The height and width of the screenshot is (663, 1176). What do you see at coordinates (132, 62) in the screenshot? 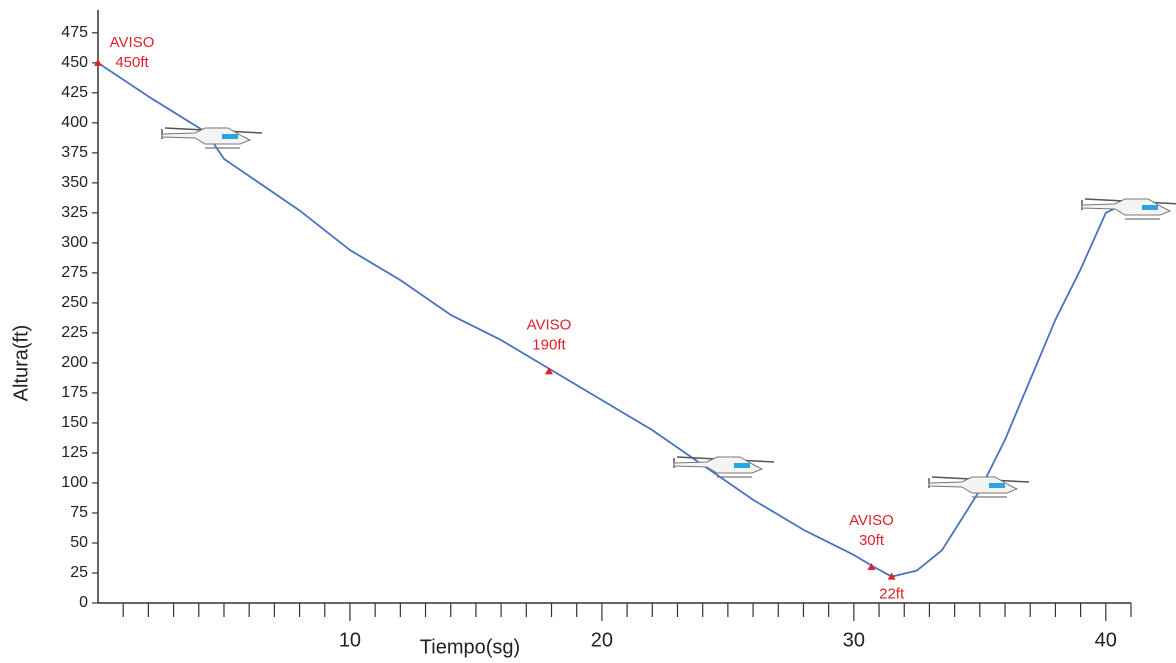
I see `annotation-value: 450ft` at bounding box center [132, 62].